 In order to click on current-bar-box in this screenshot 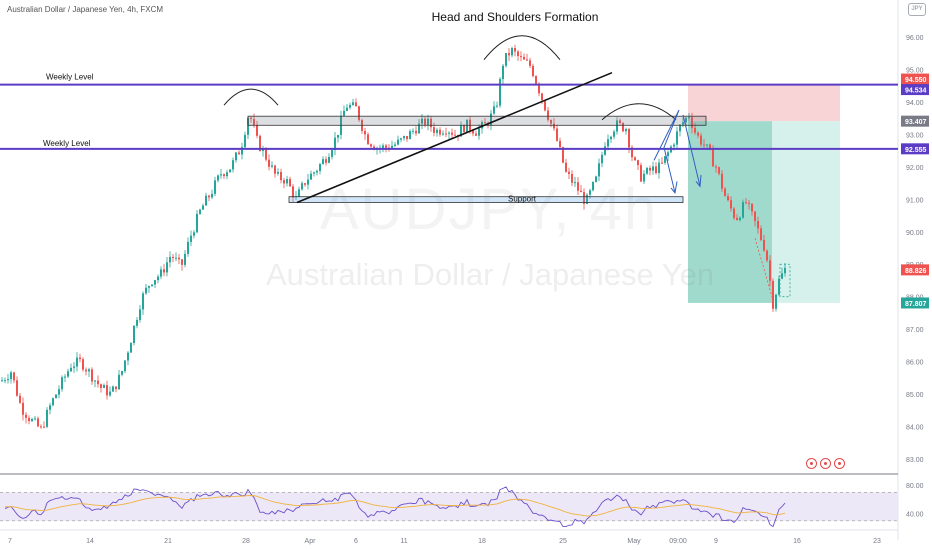, I will do `click(785, 280)`.